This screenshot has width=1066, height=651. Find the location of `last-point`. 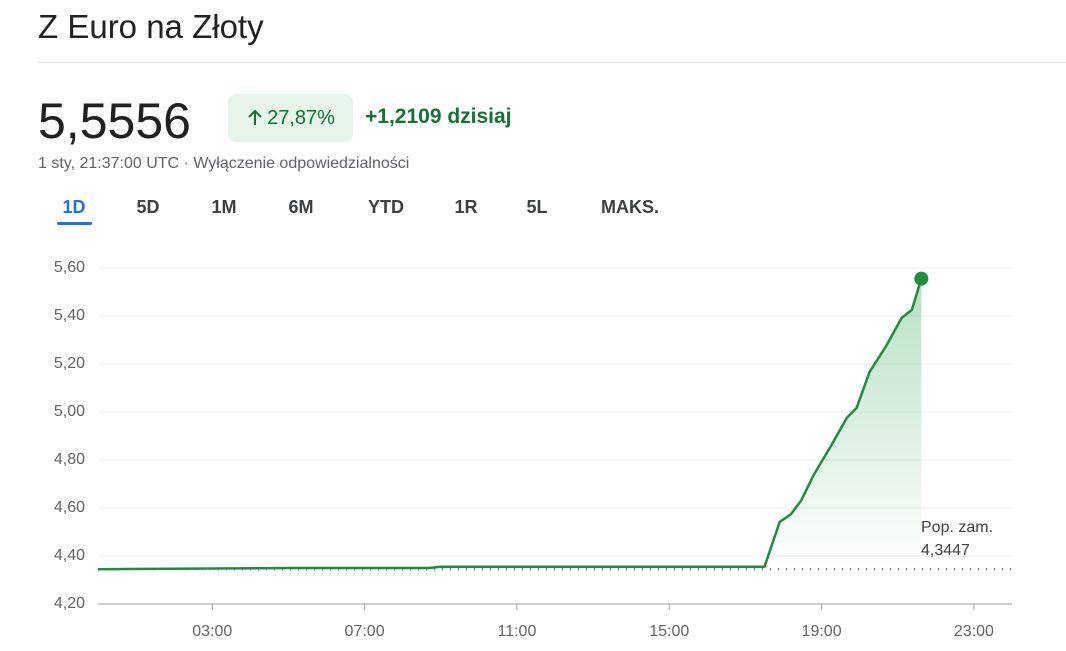

last-point is located at coordinates (921, 278).